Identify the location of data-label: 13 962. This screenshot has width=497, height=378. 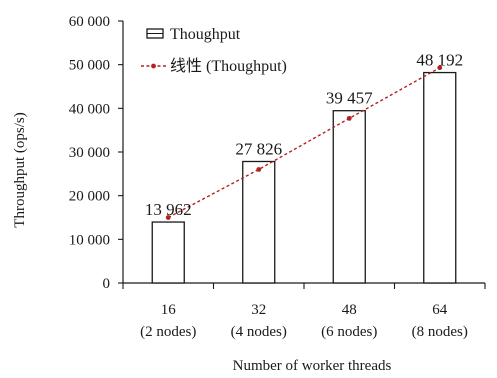
(168, 209).